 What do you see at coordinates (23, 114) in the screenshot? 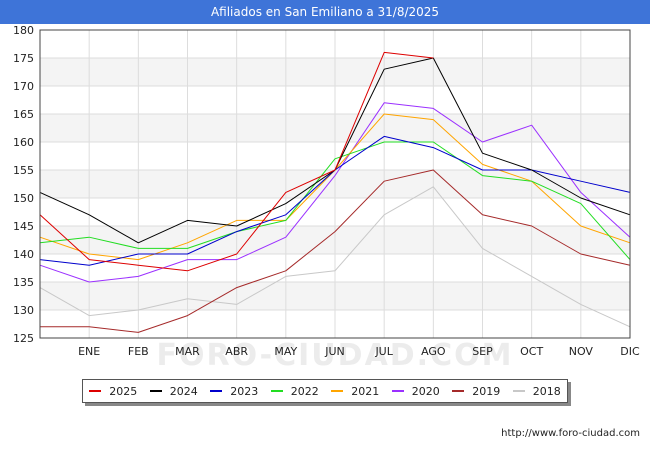
I see `y-tick-label: 165` at bounding box center [23, 114].